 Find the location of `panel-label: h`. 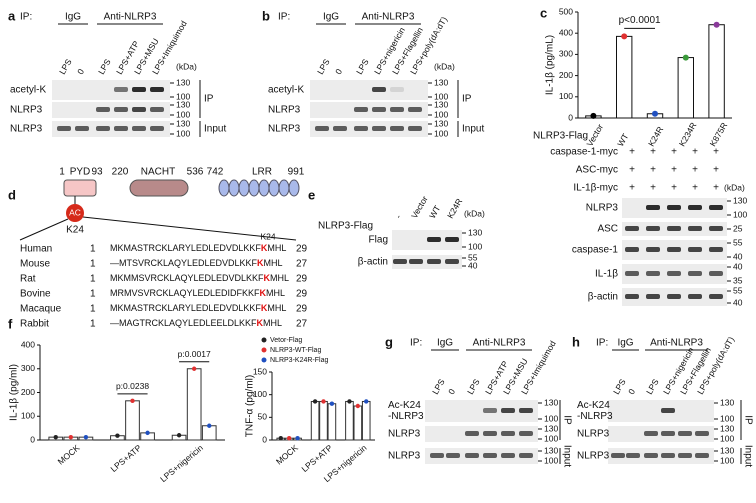

panel-label: h is located at coordinates (576, 341).